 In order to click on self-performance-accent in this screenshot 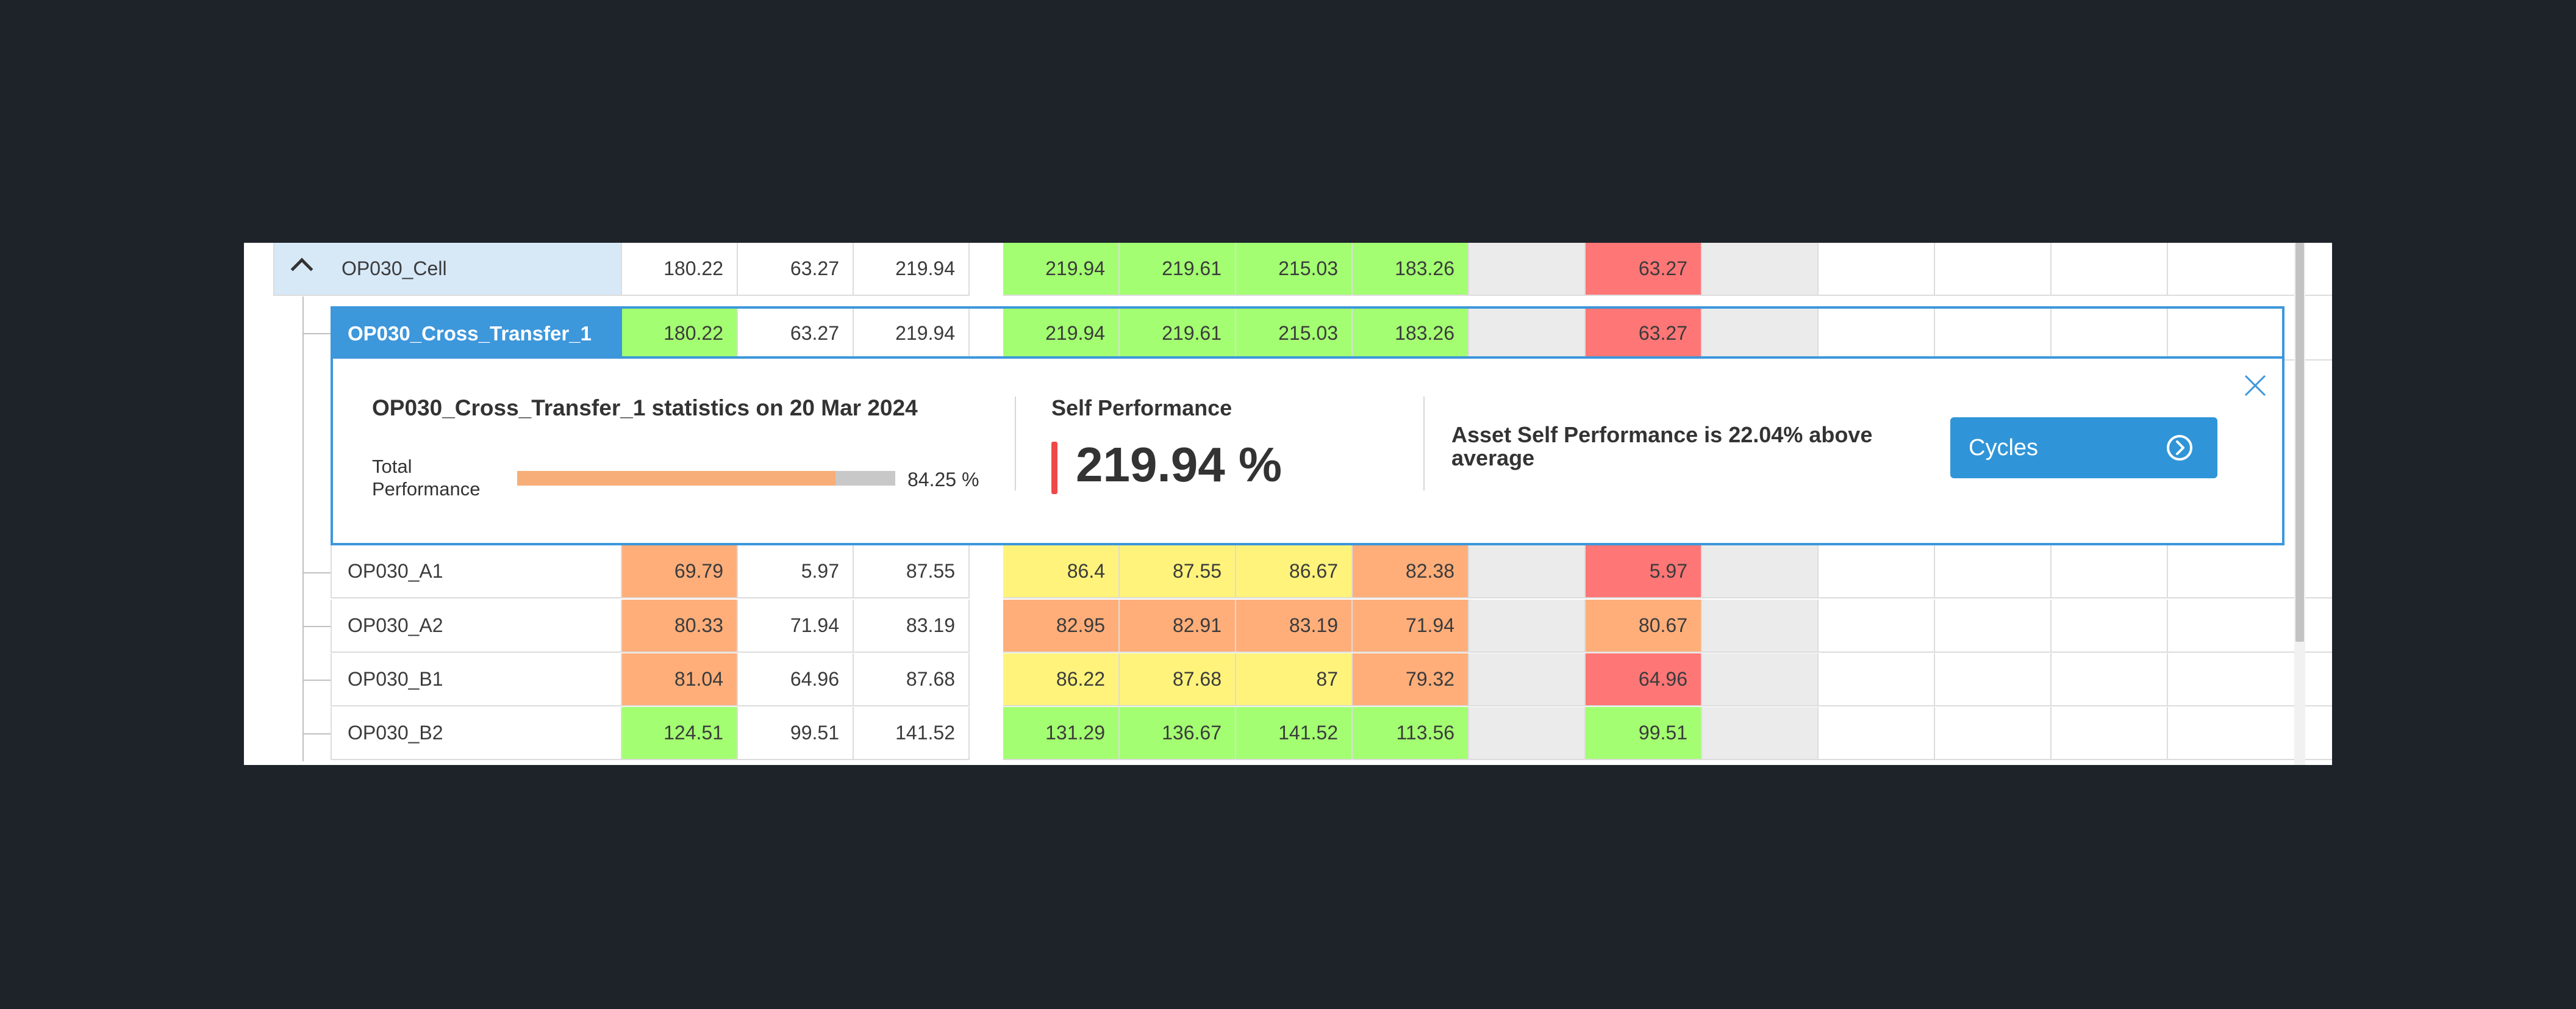, I will do `click(1054, 468)`.